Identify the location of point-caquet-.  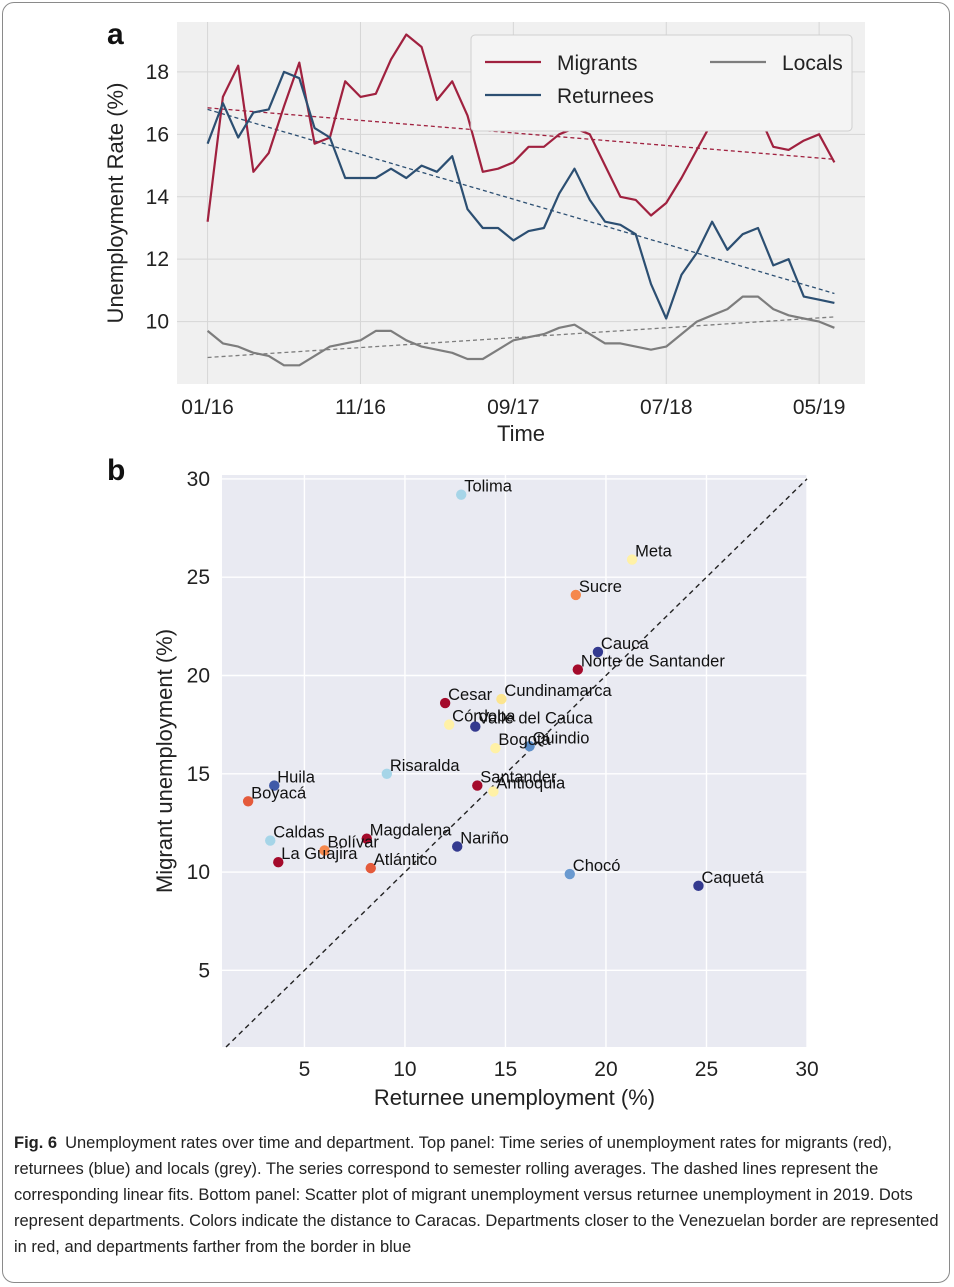
(698, 886).